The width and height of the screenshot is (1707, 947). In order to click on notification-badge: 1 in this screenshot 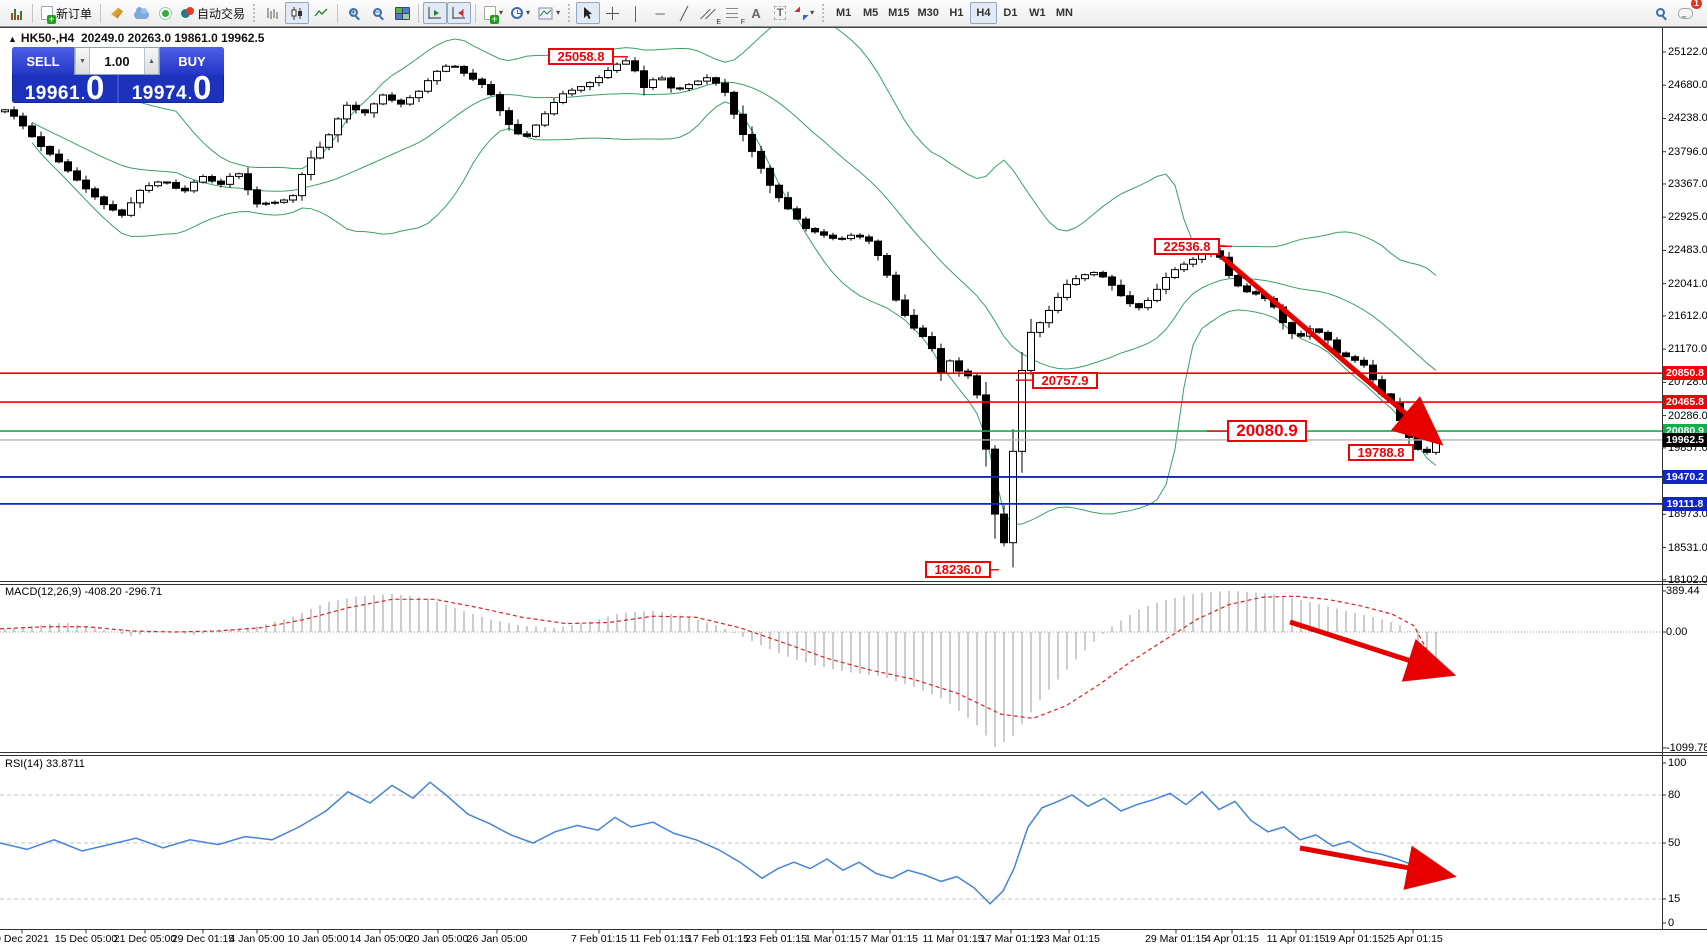, I will do `click(1696, 4)`.